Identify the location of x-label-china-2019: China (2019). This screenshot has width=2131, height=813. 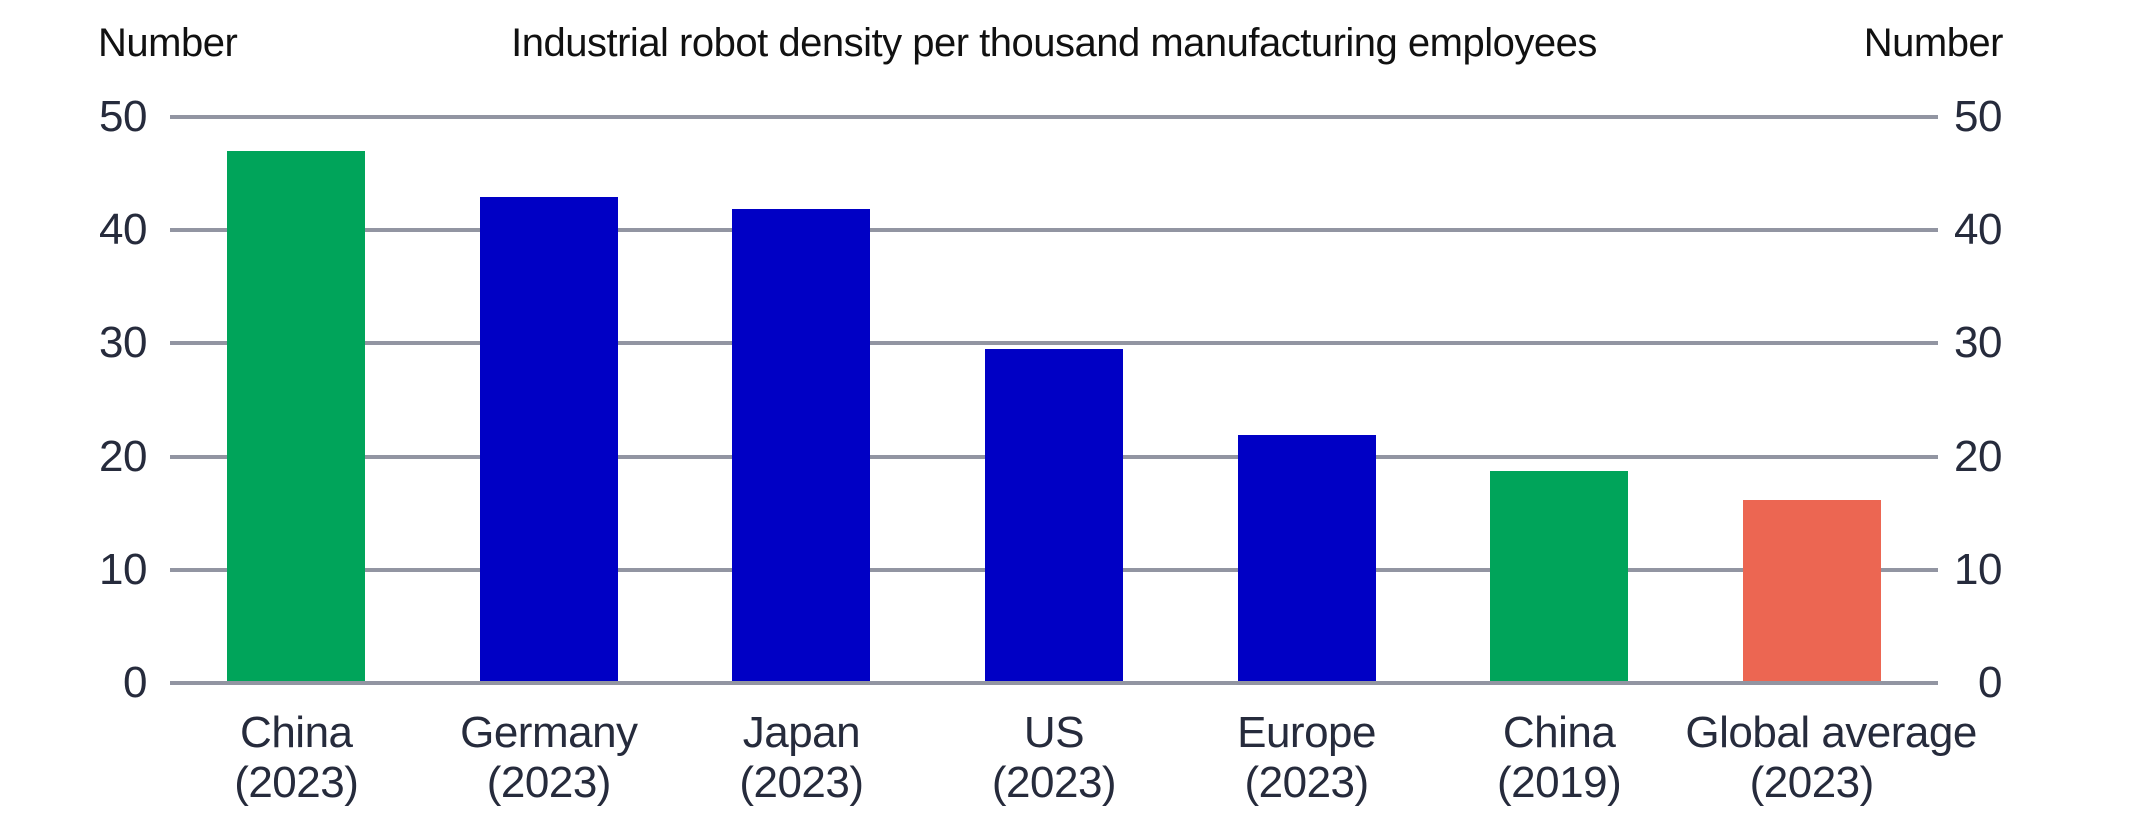
(1559, 758).